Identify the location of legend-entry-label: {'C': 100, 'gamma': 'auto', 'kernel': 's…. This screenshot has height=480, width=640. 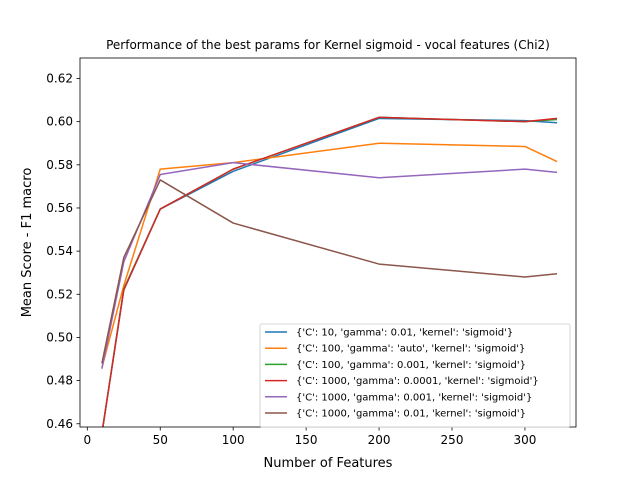
(410, 349).